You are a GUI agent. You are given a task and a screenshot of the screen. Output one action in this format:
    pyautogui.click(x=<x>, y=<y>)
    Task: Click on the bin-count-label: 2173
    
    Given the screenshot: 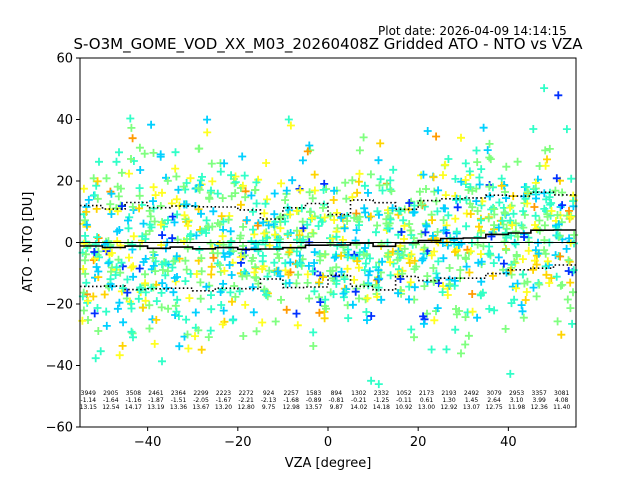 What is the action you would take?
    pyautogui.click(x=426, y=393)
    